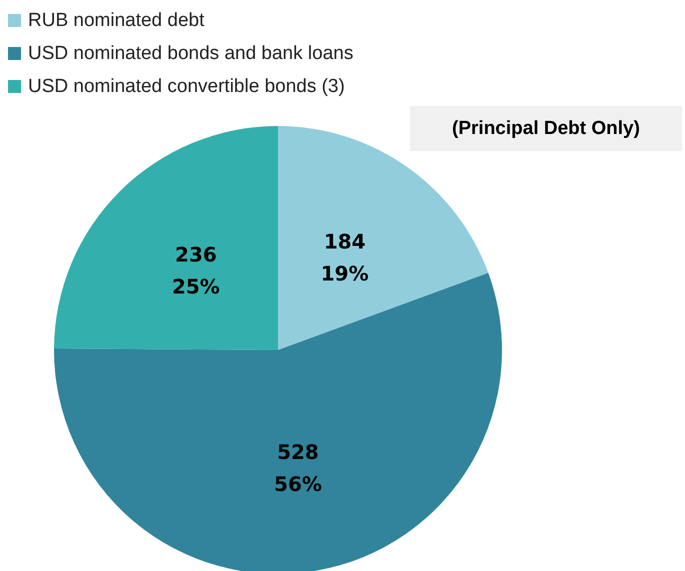  What do you see at coordinates (298, 468) in the screenshot?
I see `data-label: 528 56%` at bounding box center [298, 468].